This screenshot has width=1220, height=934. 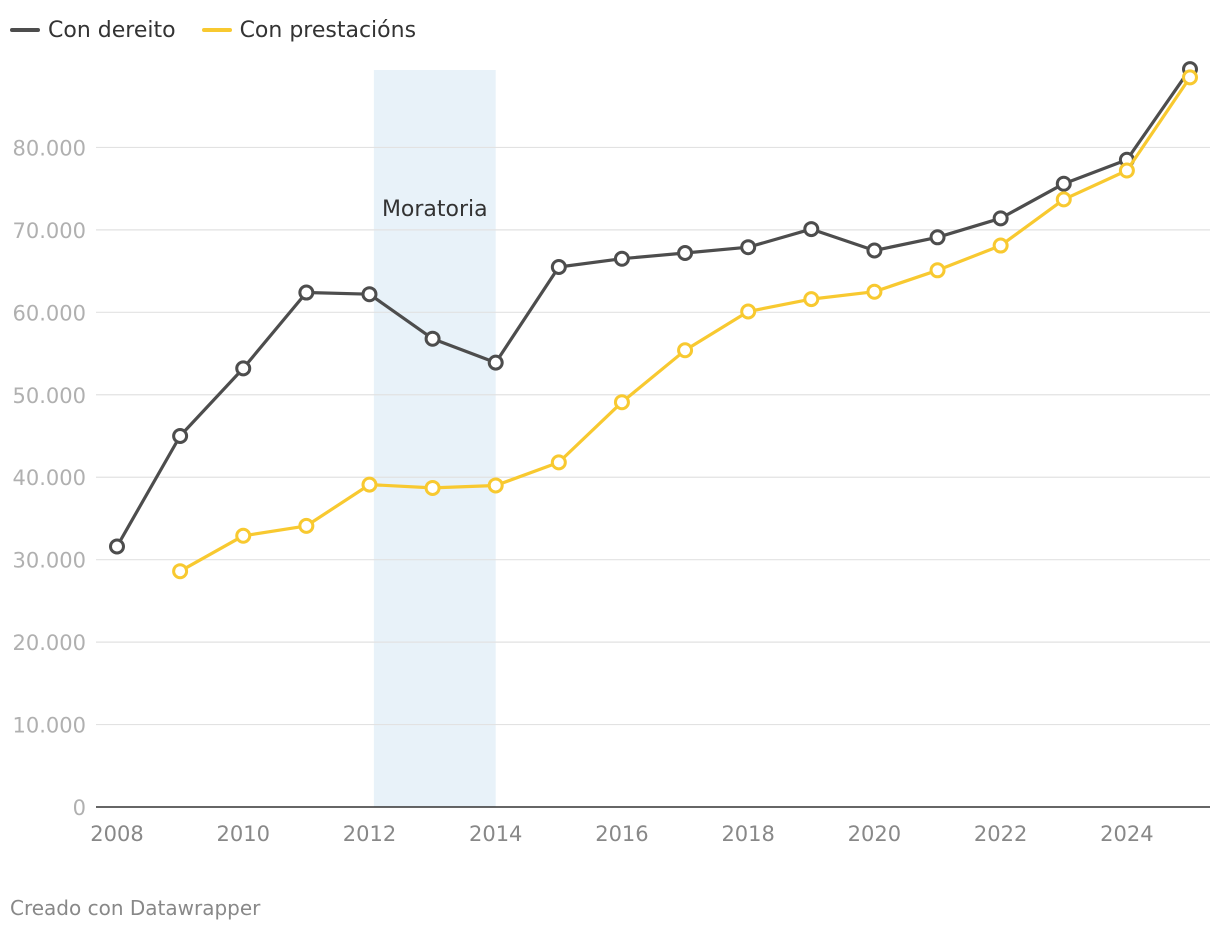 What do you see at coordinates (49, 148) in the screenshot?
I see `y-tick-label: 80.000` at bounding box center [49, 148].